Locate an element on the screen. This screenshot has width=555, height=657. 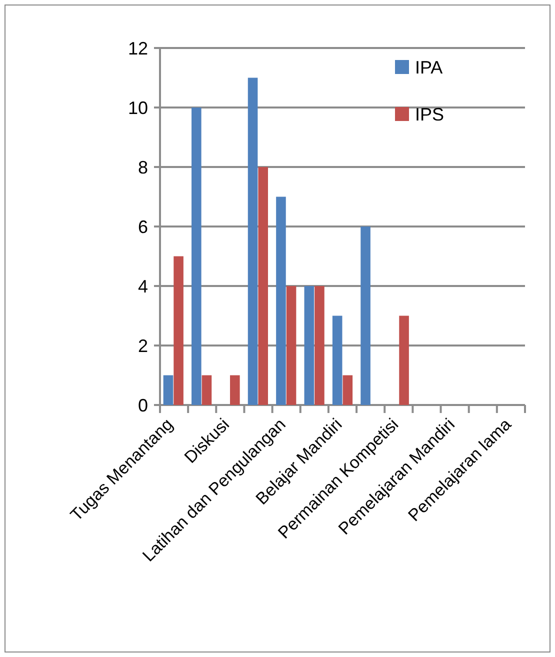
y-tick-label: 6 is located at coordinates (143, 226).